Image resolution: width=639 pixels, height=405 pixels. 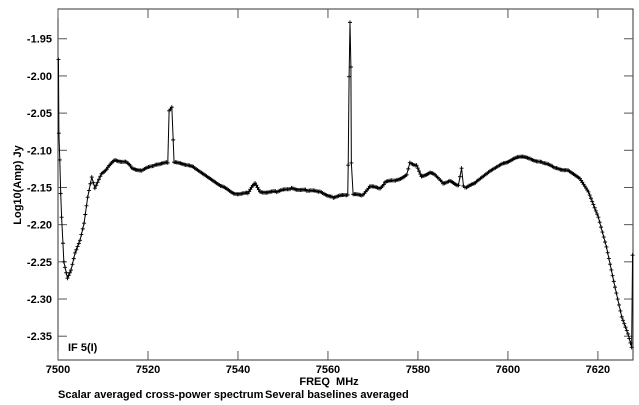 What do you see at coordinates (508, 370) in the screenshot?
I see `x-tick-label: 7600` at bounding box center [508, 370].